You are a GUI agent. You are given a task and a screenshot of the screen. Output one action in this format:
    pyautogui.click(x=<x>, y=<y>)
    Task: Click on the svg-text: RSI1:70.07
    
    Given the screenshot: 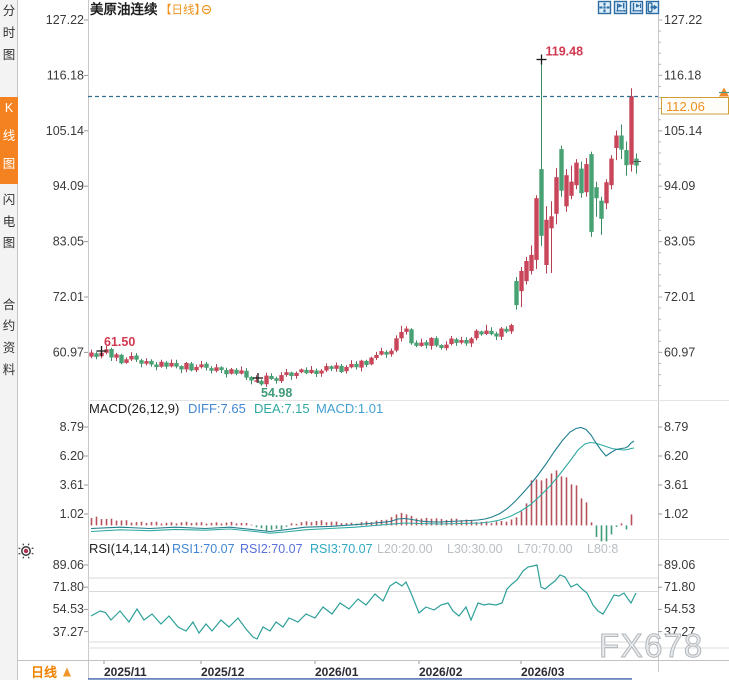 What is the action you would take?
    pyautogui.click(x=203, y=549)
    